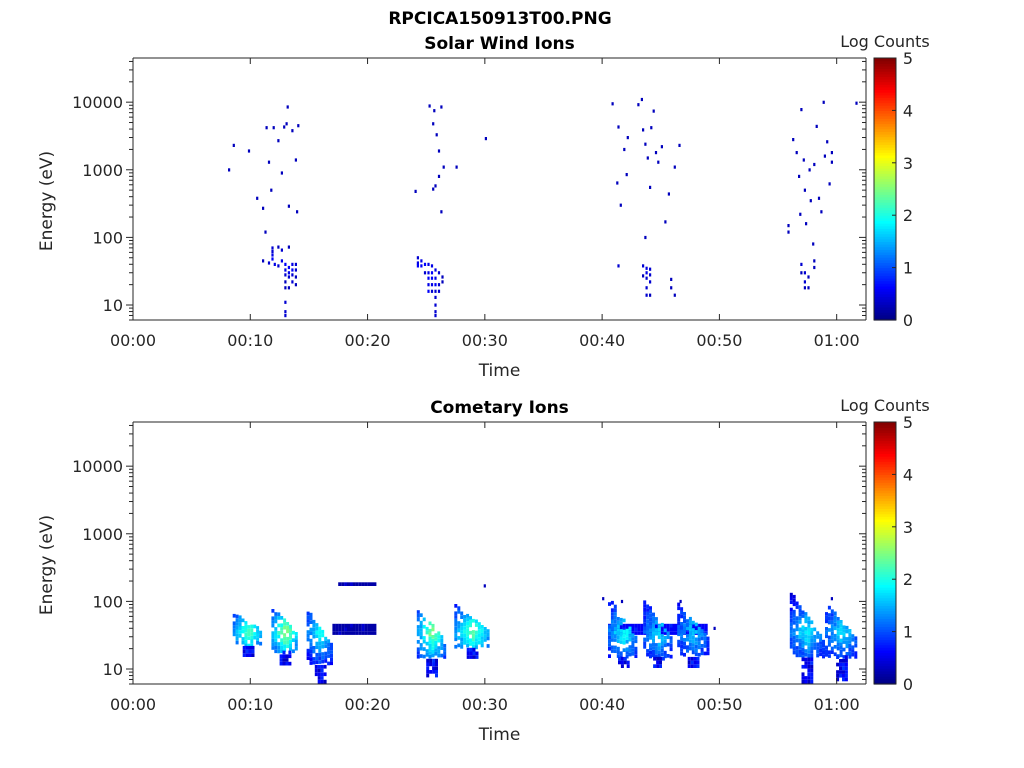 This screenshot has width=1024, height=768. What do you see at coordinates (102, 534) in the screenshot?
I see `y-tick-label: 1000` at bounding box center [102, 534].